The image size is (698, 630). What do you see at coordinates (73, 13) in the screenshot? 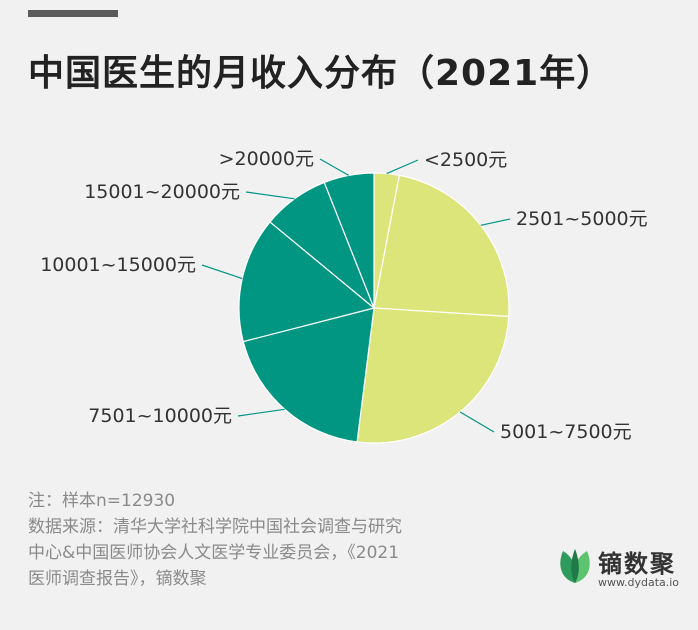
I see `top-accent-bar` at bounding box center [73, 13].